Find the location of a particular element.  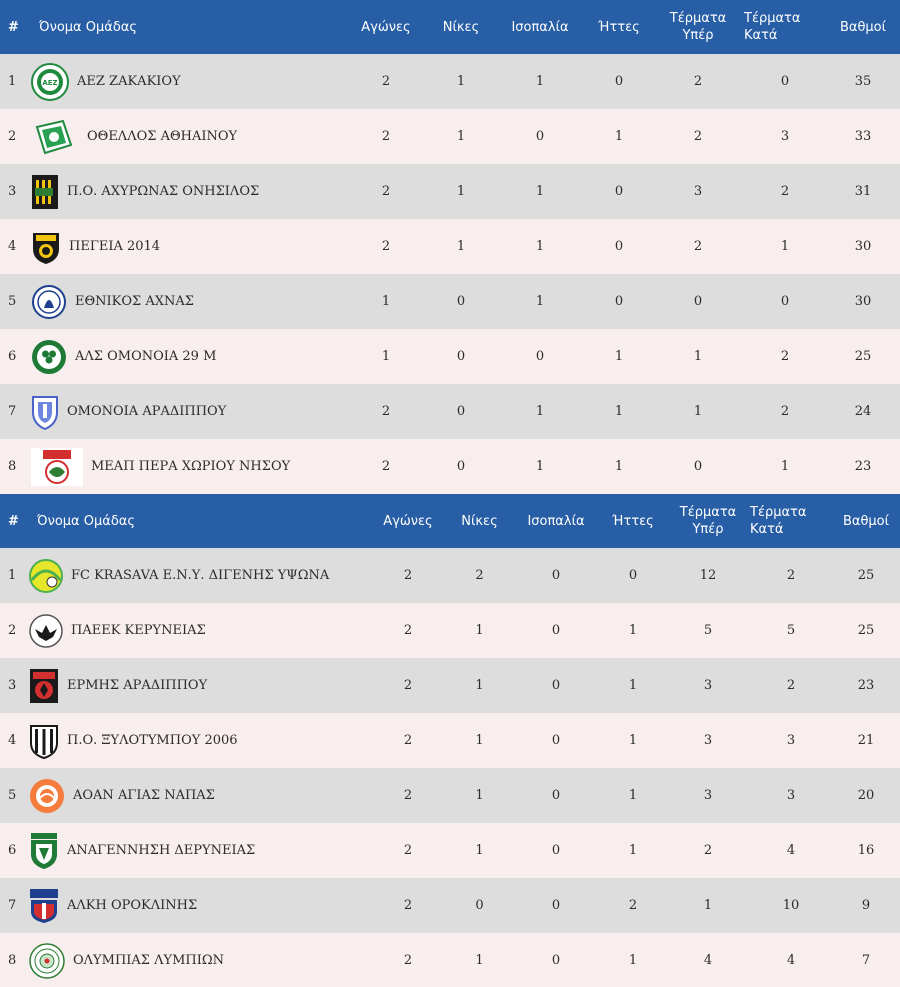

team-name: ΟΜΟΝΟΙΑ ΑΡΑΔΙΠΠΟΥ is located at coordinates (147, 411).